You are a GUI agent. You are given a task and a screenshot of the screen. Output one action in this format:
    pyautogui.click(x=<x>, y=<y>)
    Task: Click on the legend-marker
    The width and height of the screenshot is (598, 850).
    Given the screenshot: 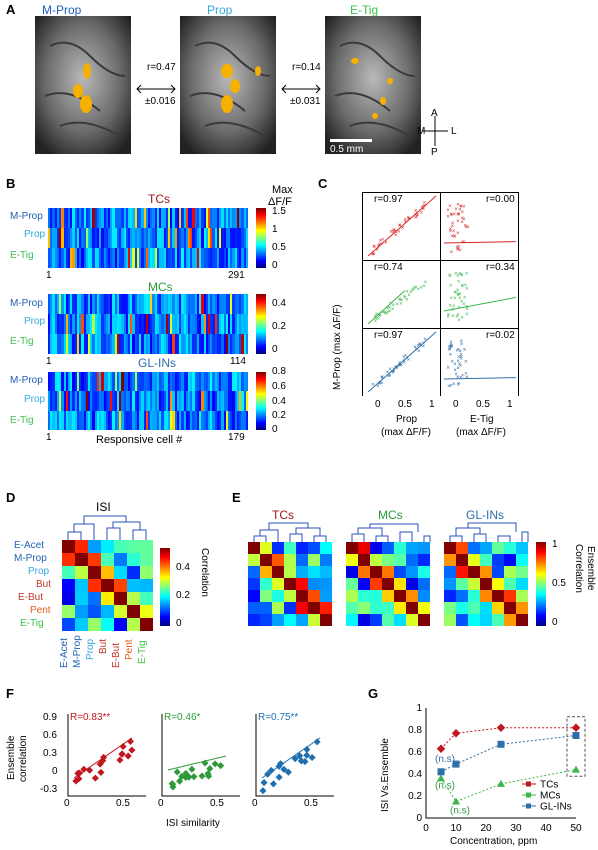 What is the action you would take?
    pyautogui.click(x=528, y=784)
    